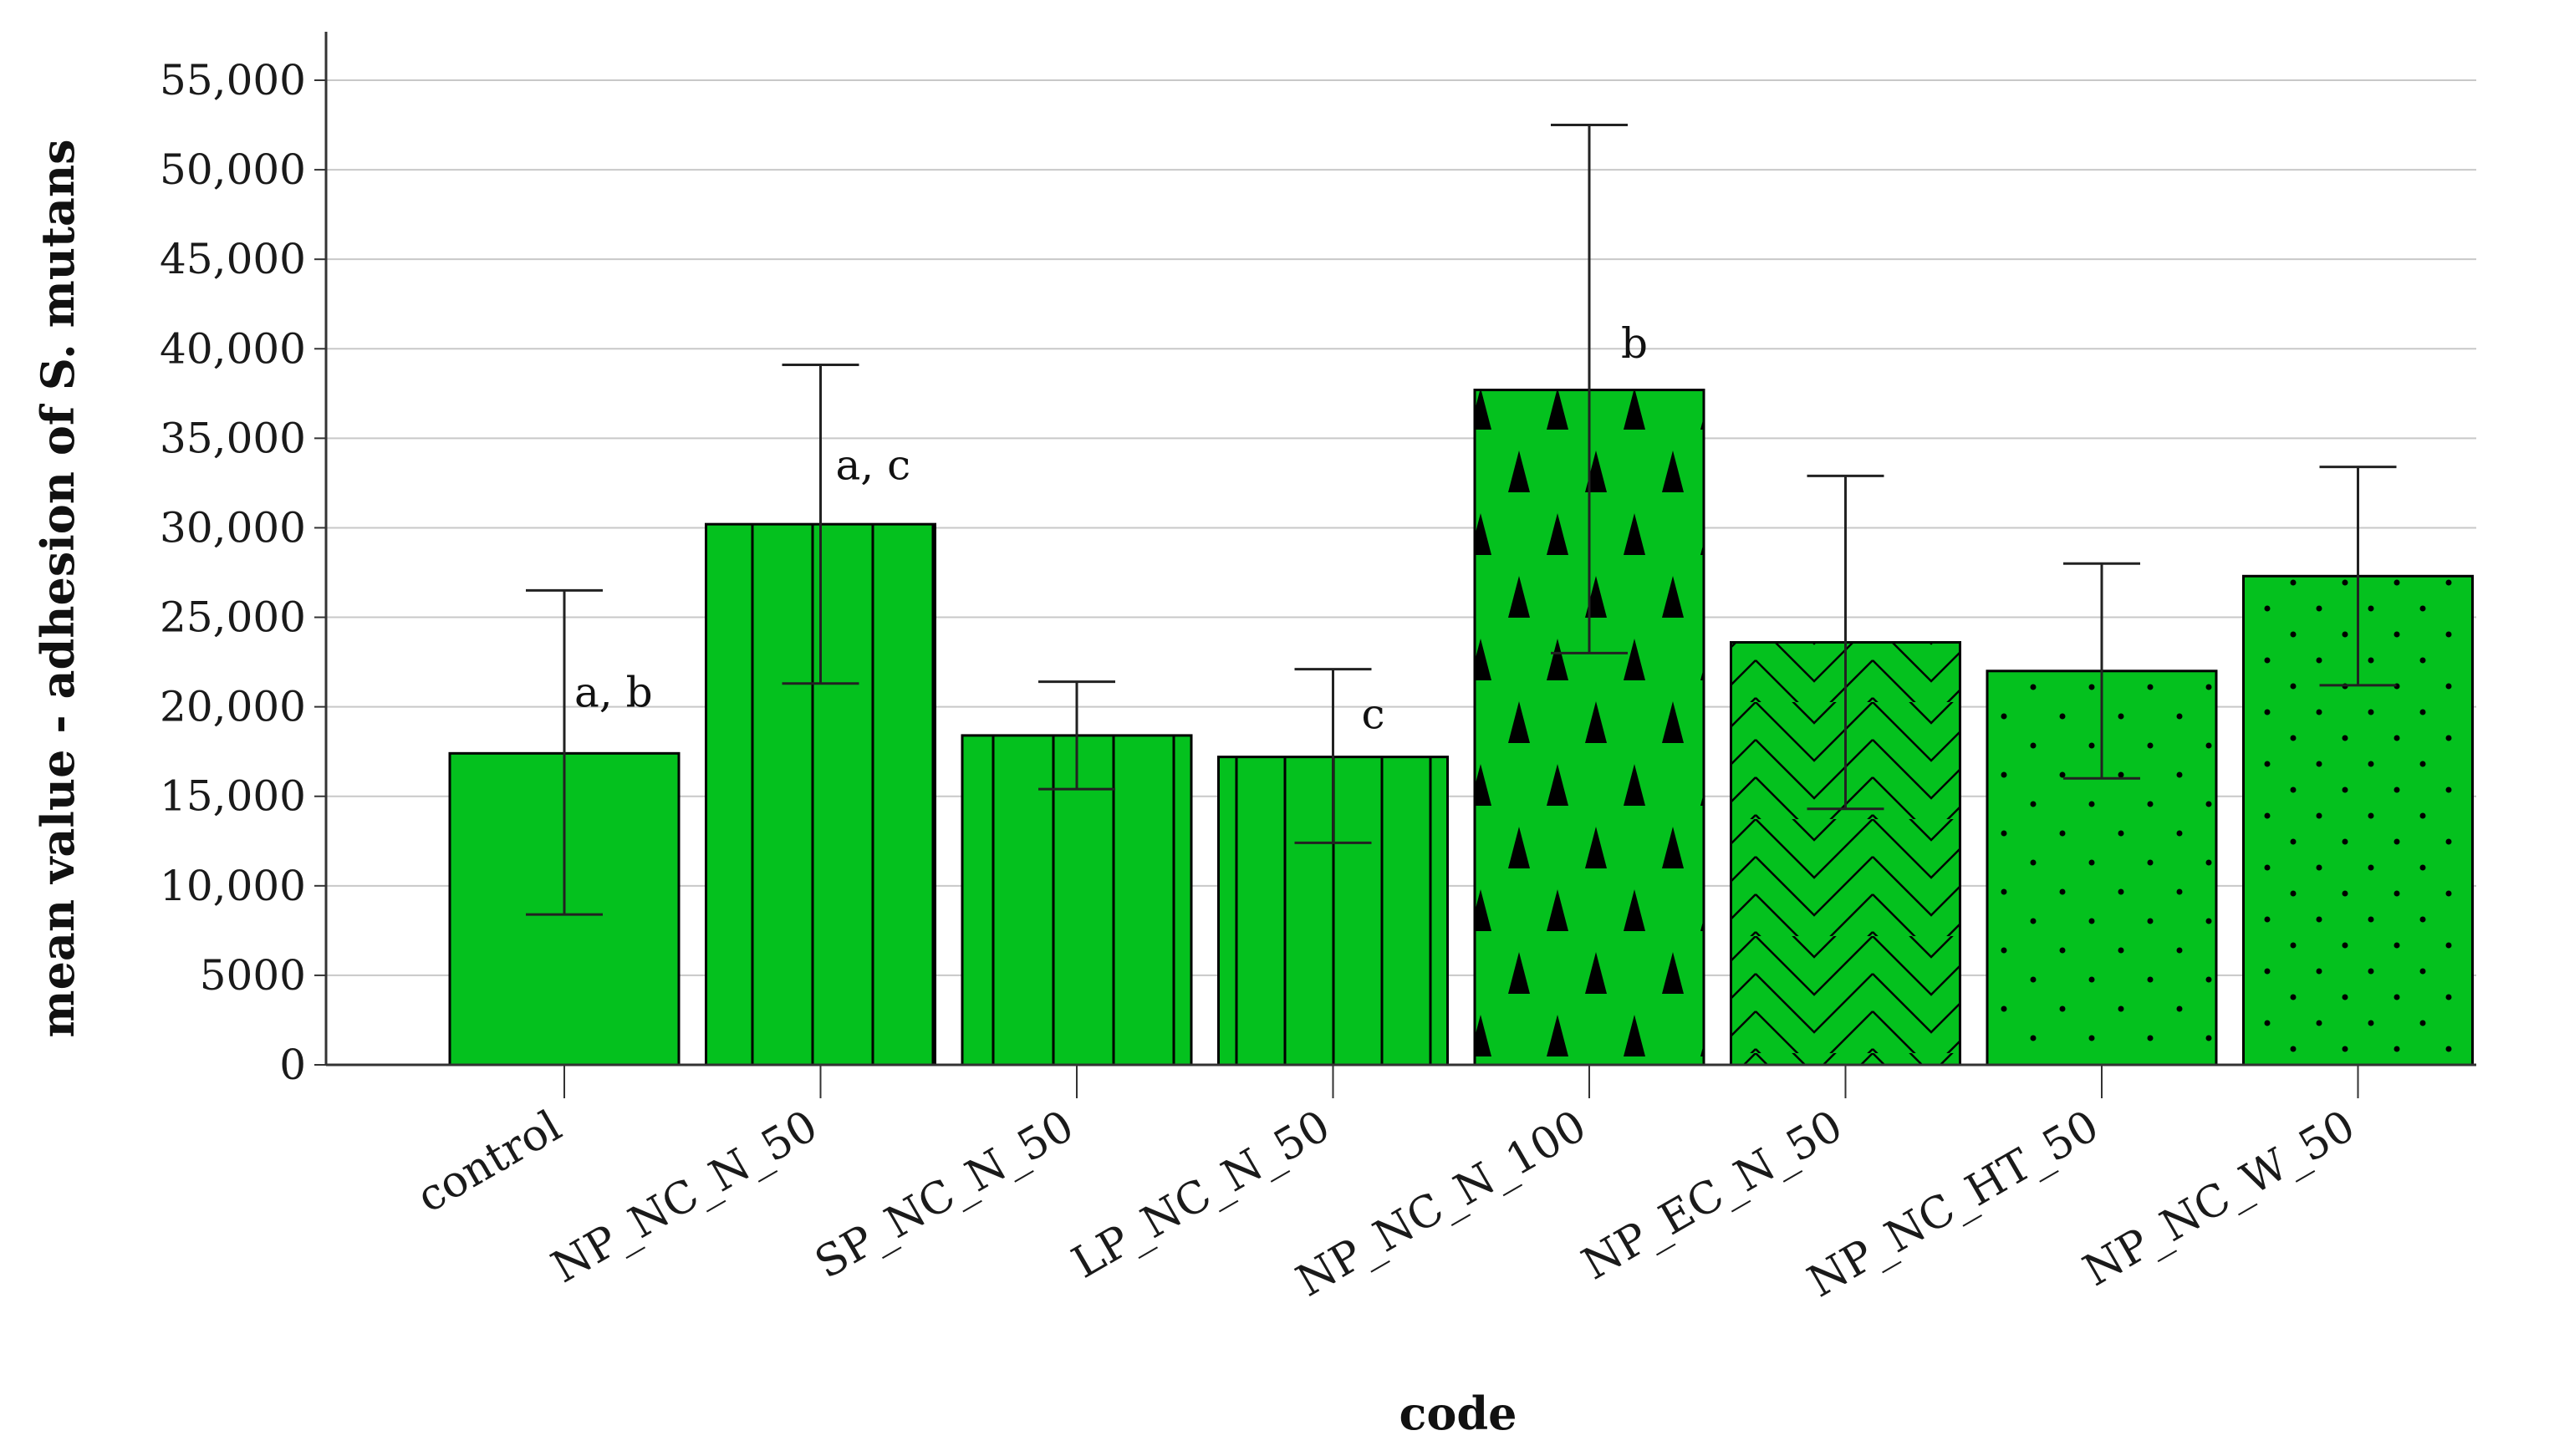 This screenshot has height=1456, width=2549. I want to click on y-axis-title: mean value - adhesion of S. mutans, so click(57, 588).